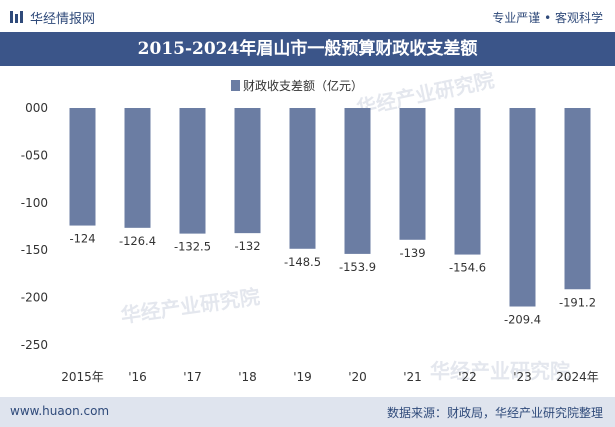 Image resolution: width=615 pixels, height=427 pixels. Describe the element at coordinates (307, 16) in the screenshot. I see `top-bar: 华经情报网 专业严谨 • 客观科学` at that location.